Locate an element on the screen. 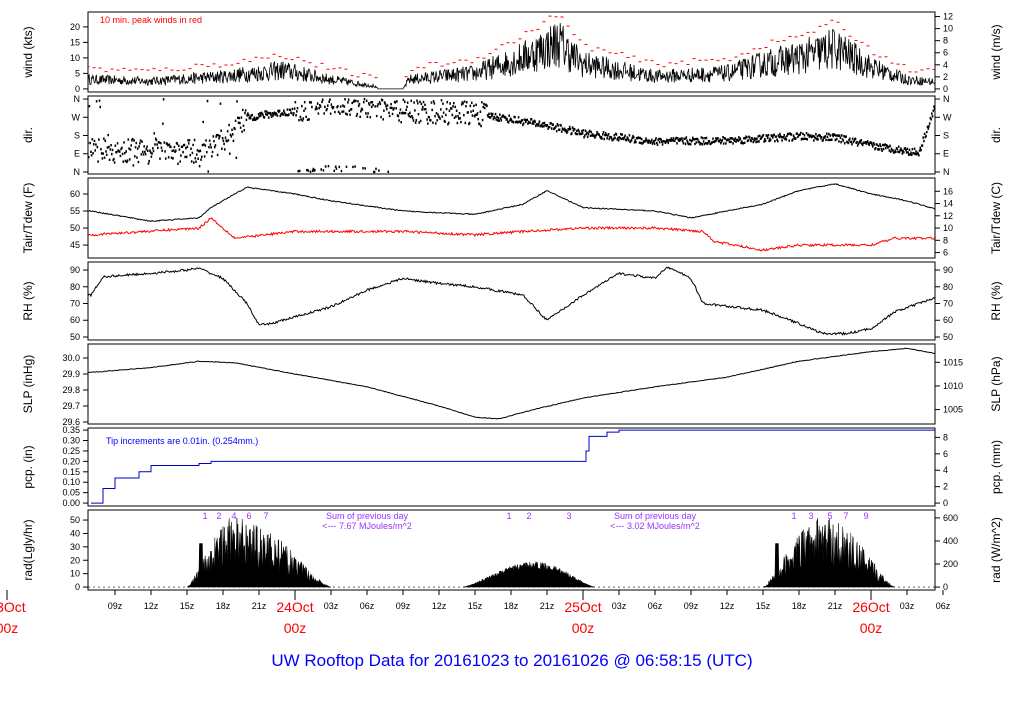 The width and height of the screenshot is (1024, 705). y-axis-label-right: SLP (hPa) is located at coordinates (996, 383).